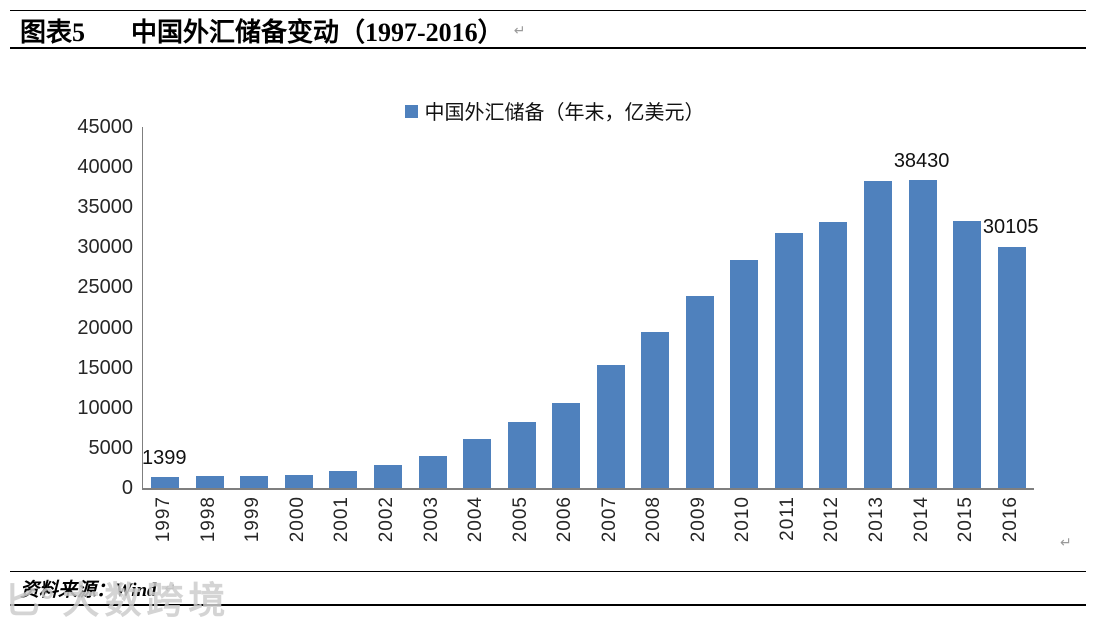  What do you see at coordinates (564, 113) in the screenshot?
I see `legend-label: 中国外汇储备（年末，亿美元）` at bounding box center [564, 113].